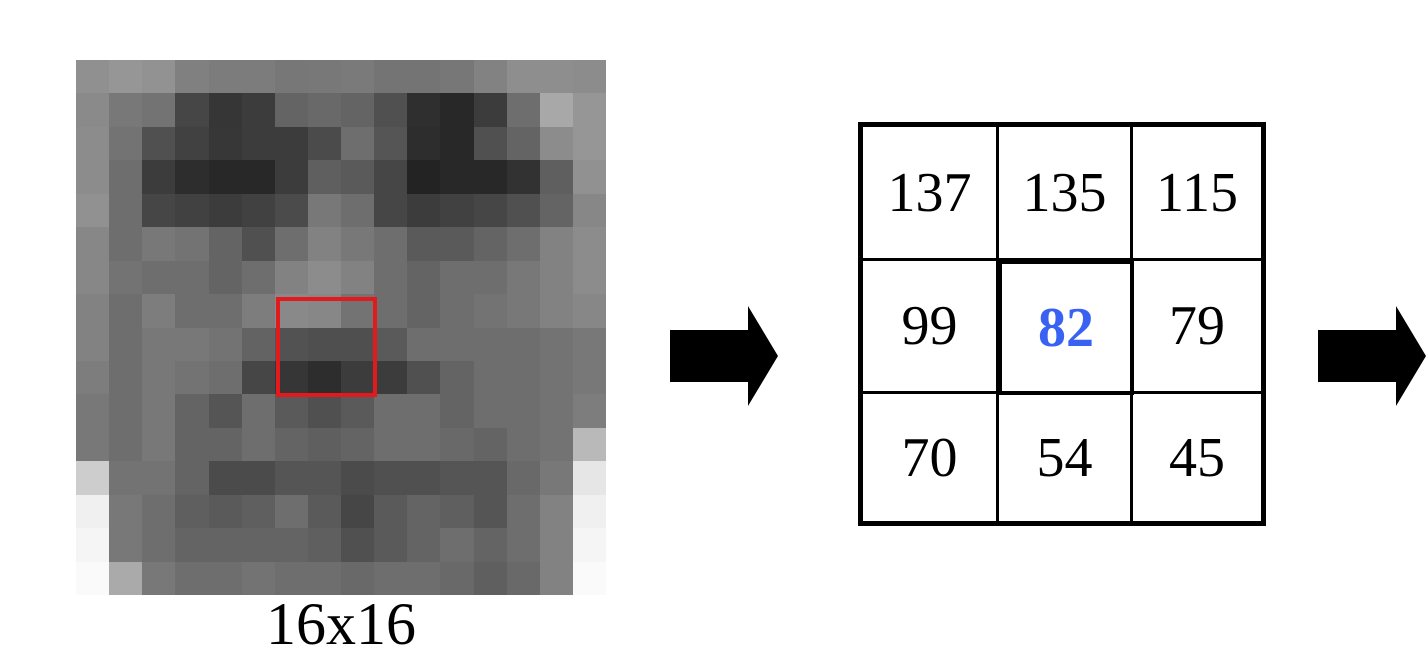 The width and height of the screenshot is (1427, 657). I want to click on matrix-cell: 70, so click(931, 457).